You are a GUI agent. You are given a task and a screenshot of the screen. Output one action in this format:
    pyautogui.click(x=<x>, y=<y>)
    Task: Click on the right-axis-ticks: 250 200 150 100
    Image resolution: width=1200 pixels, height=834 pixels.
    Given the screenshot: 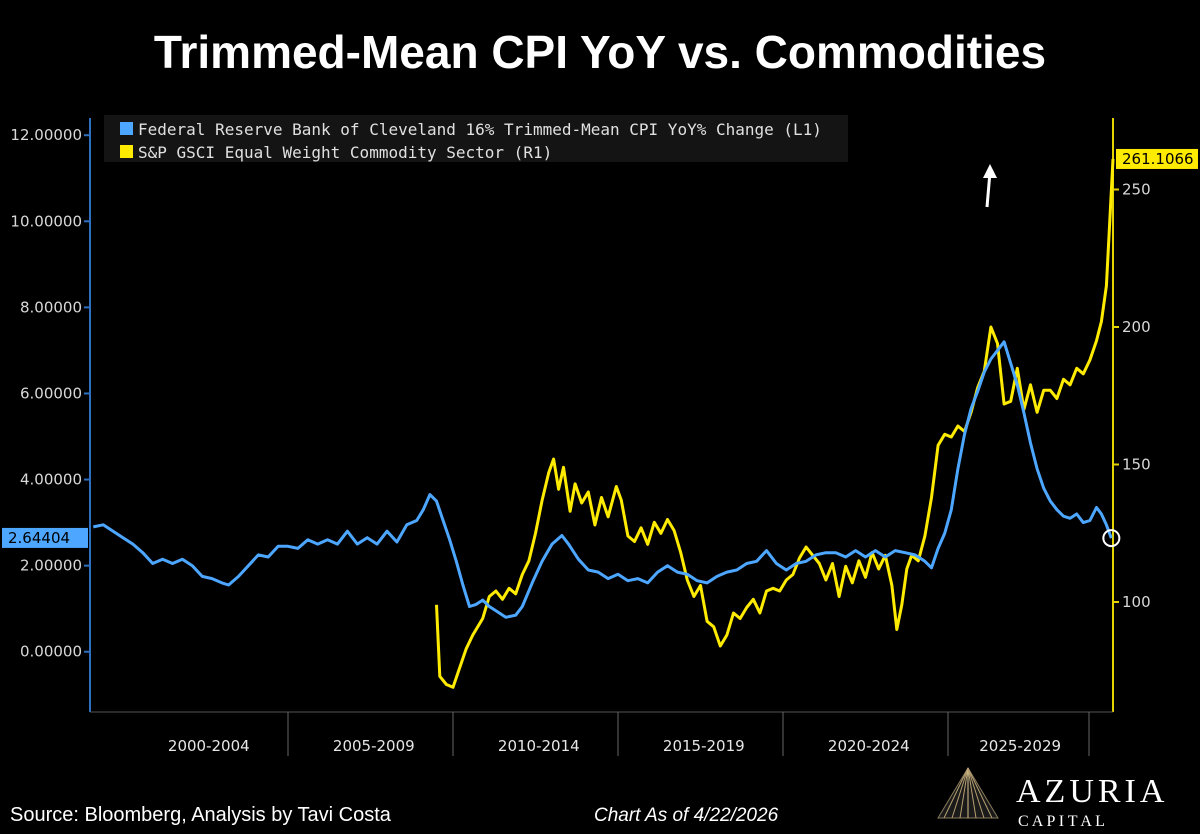 What is the action you would take?
    pyautogui.click(x=1132, y=396)
    